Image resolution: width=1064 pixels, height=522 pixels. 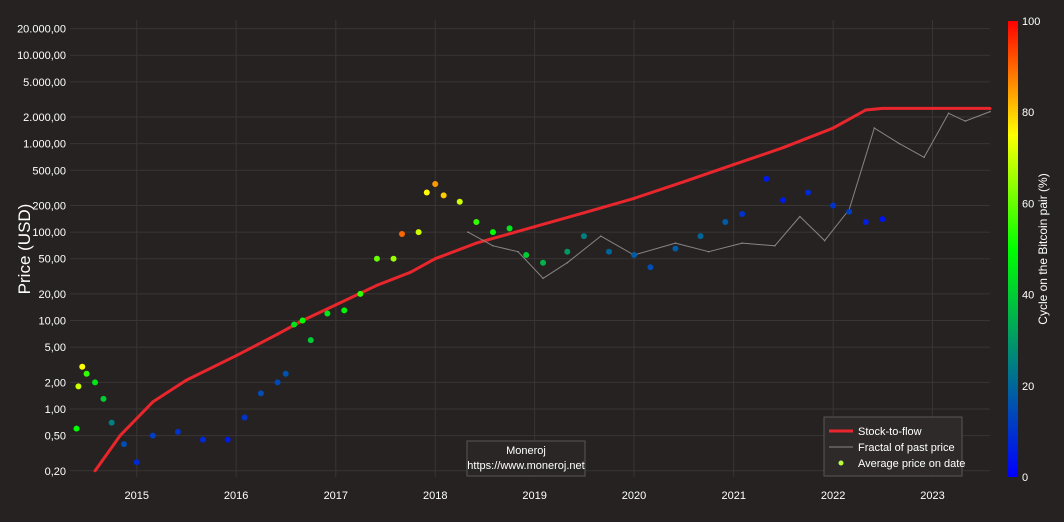 What do you see at coordinates (55, 383) in the screenshot?
I see `y-tick-label: 2,00` at bounding box center [55, 383].